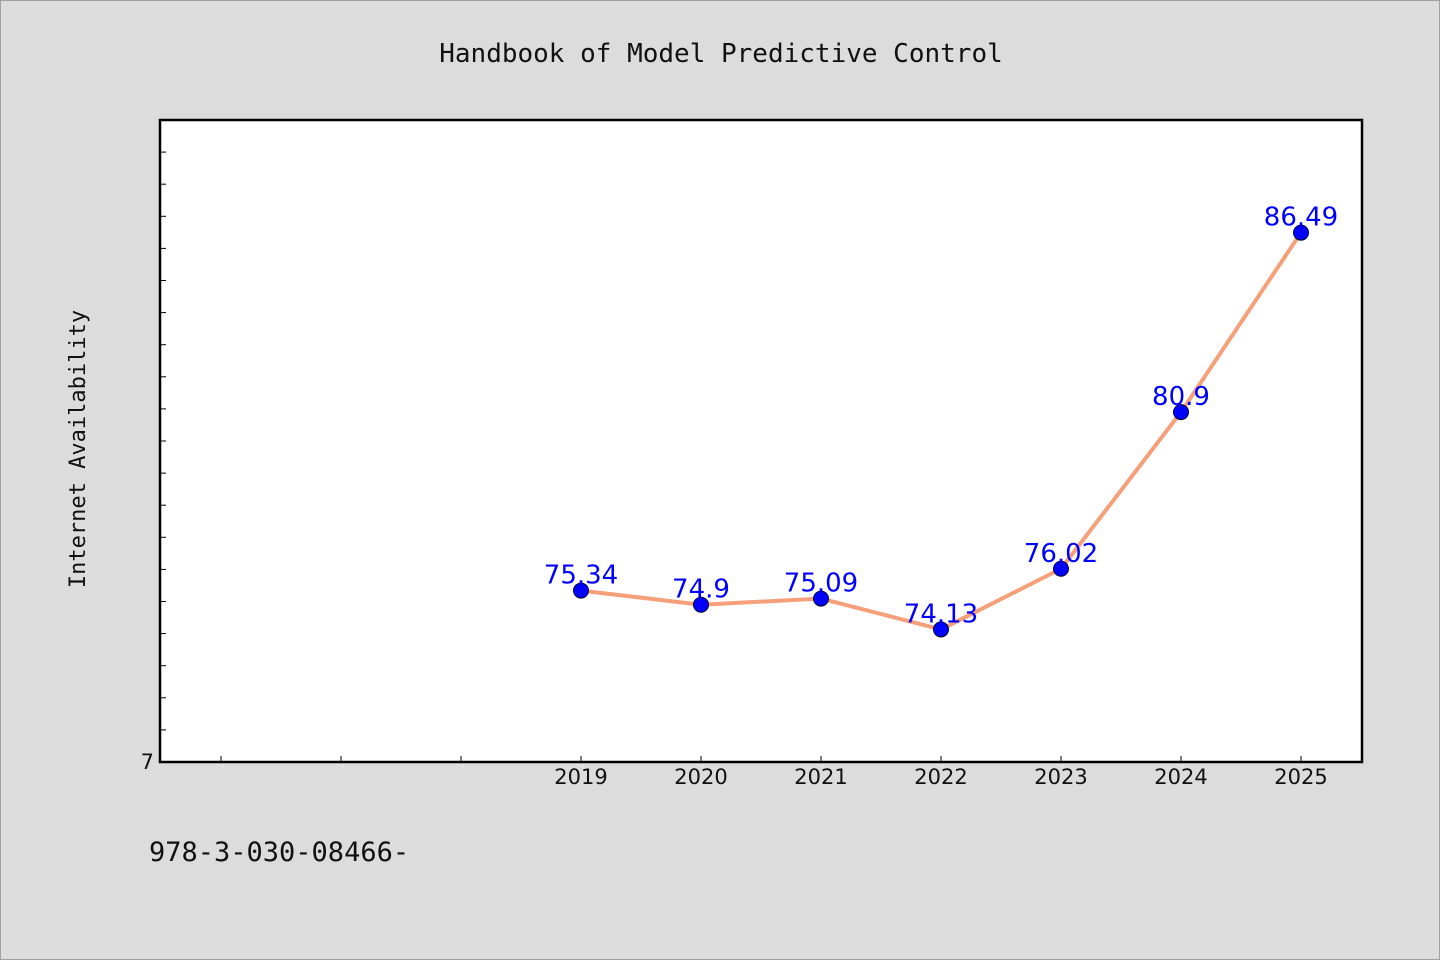 The width and height of the screenshot is (1440, 960). I want to click on data-point-label: 74.9, so click(701, 590).